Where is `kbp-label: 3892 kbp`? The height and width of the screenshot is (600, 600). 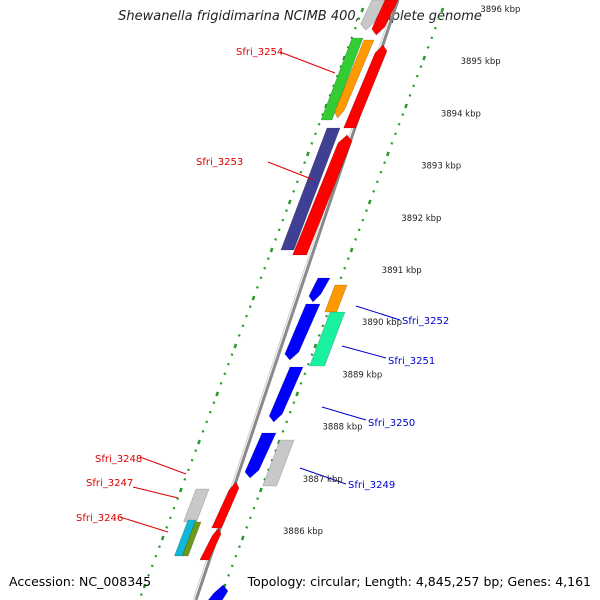
kbp-label: 3892 kbp is located at coordinates (421, 219).